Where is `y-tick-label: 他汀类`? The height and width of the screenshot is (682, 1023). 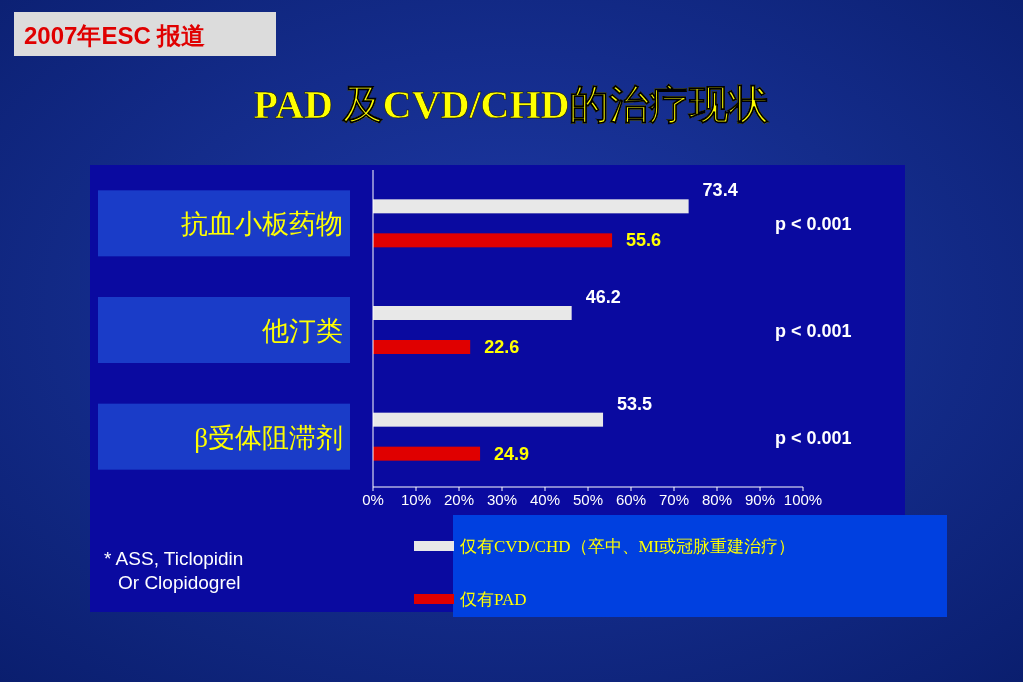
y-tick-label: 他汀类 is located at coordinates (302, 331).